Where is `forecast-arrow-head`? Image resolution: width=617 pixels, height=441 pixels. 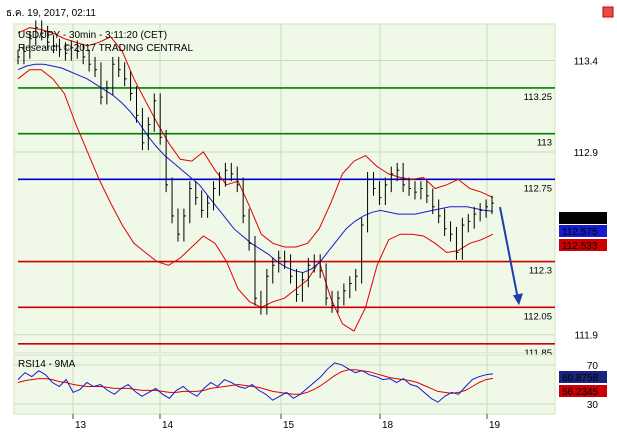 forecast-arrow-head is located at coordinates (518, 299).